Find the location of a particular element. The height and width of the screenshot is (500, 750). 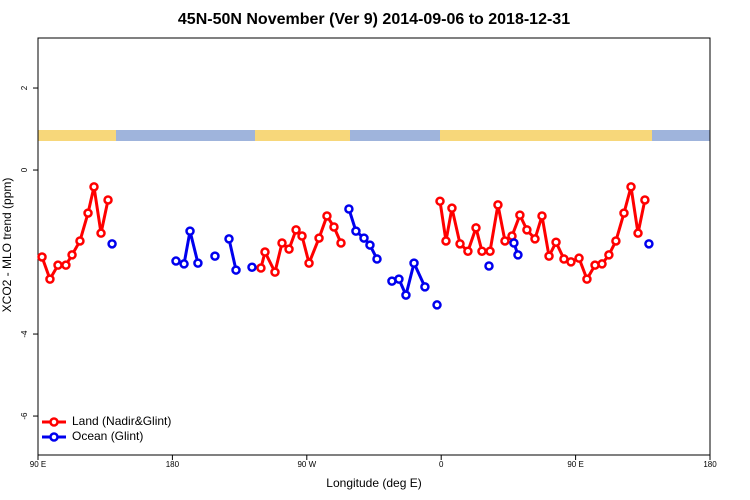

x-axis-label: Longitude (deg E) is located at coordinates (373, 483).